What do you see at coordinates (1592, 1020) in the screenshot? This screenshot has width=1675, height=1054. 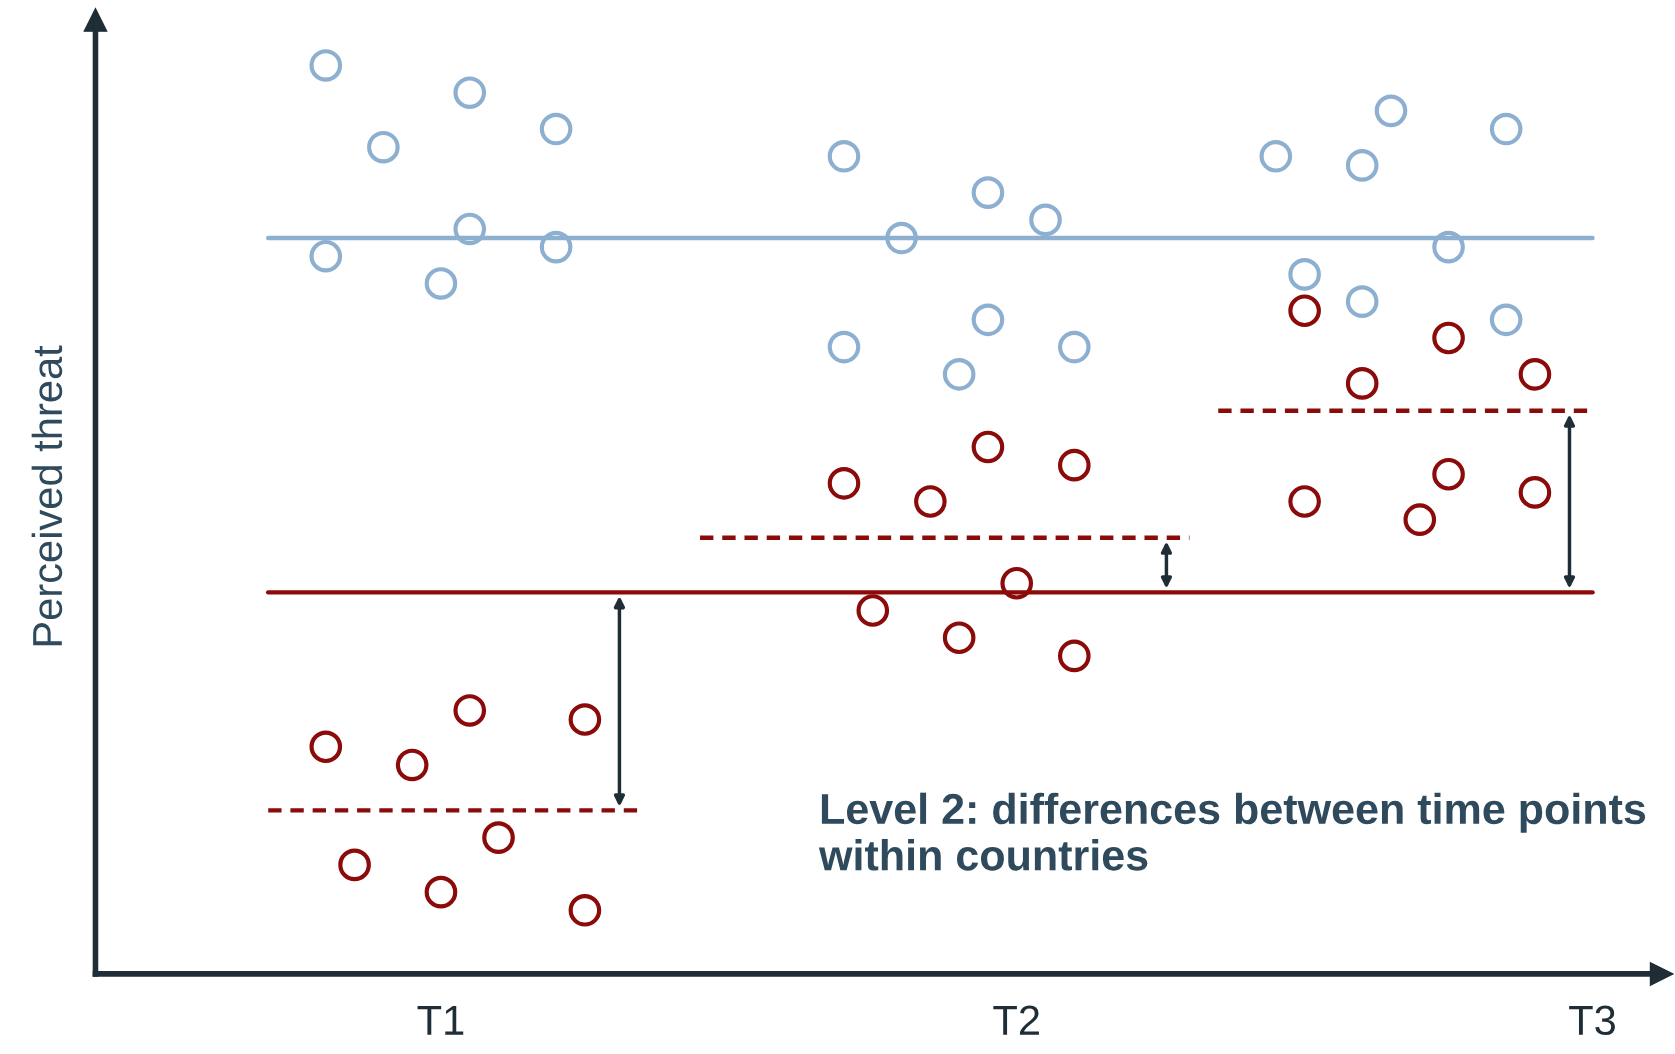 I see `x-tick-label: T3` at bounding box center [1592, 1020].